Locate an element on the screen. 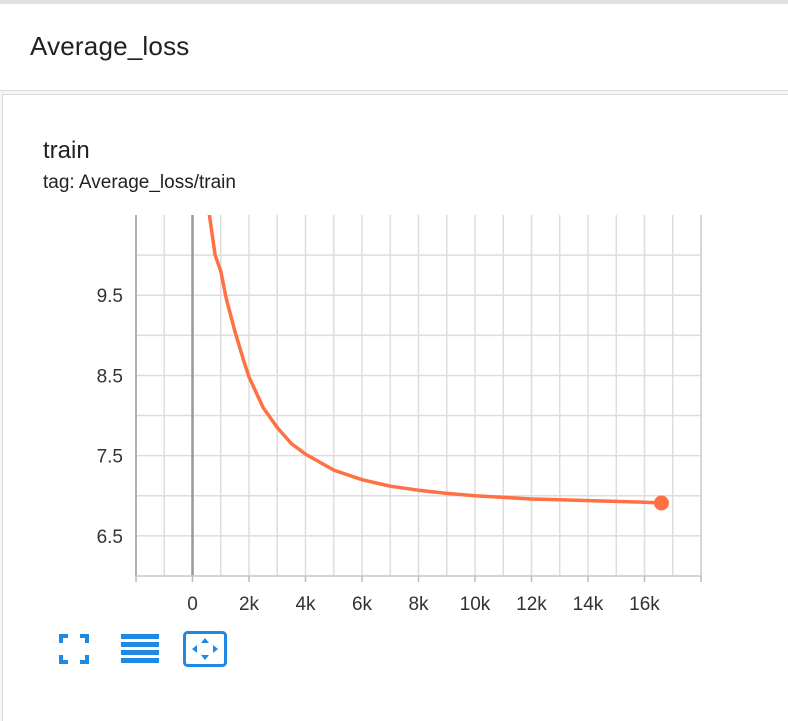 The image size is (788, 721). fit-domain-button is located at coordinates (205, 649).